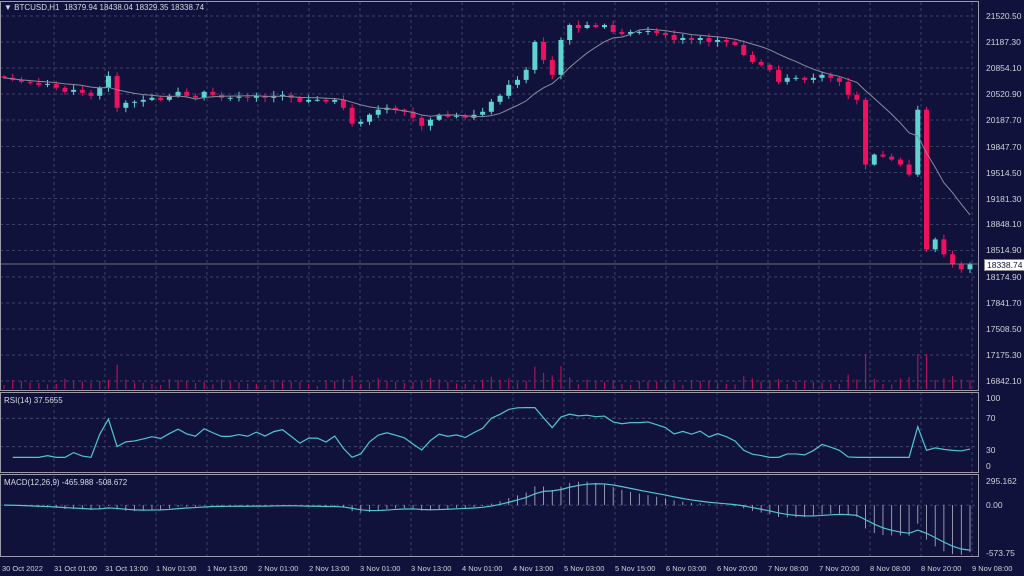  I want to click on price-axis-label: 19514.50, so click(1004, 172).